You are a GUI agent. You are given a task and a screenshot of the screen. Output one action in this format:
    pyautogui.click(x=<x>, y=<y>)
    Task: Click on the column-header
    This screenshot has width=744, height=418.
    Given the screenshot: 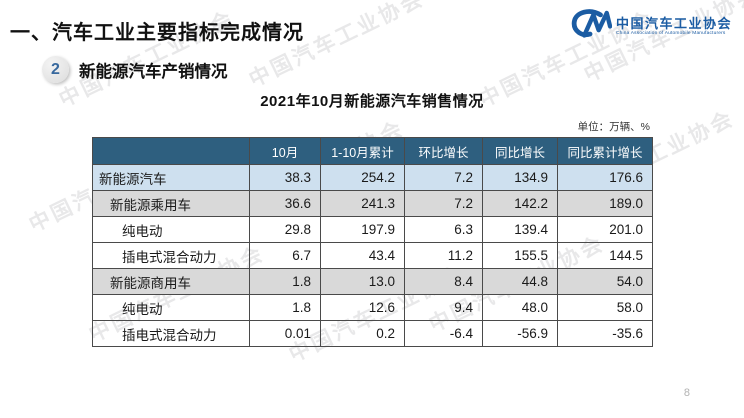 What is the action you would take?
    pyautogui.click(x=171, y=151)
    